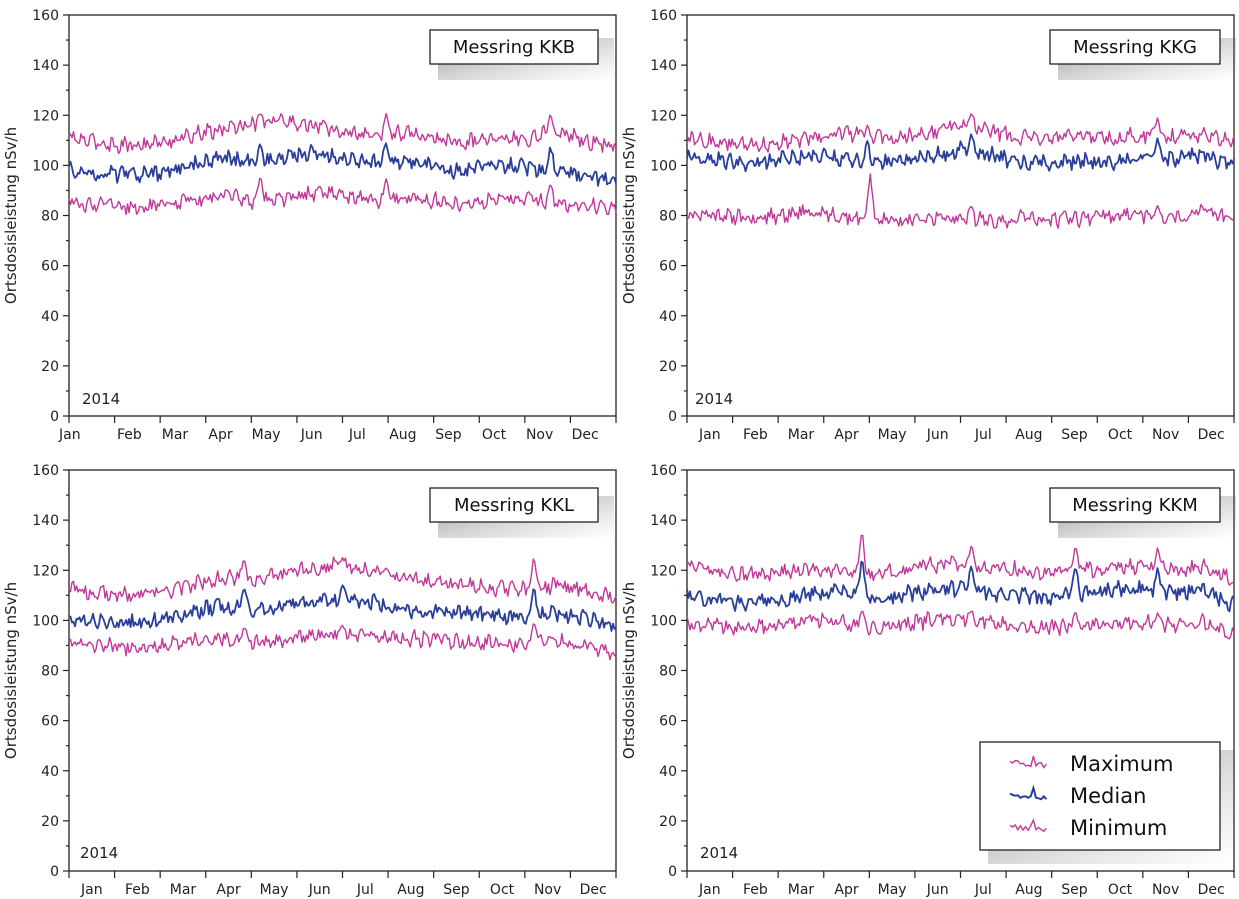  Describe the element at coordinates (1121, 764) in the screenshot. I see `legend-label: Maximum` at that location.